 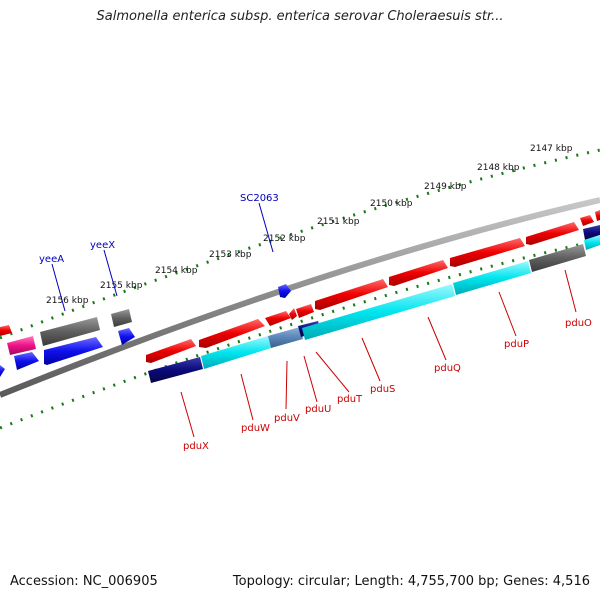 I want to click on scale-label: 2156 kbp, so click(x=67, y=301).